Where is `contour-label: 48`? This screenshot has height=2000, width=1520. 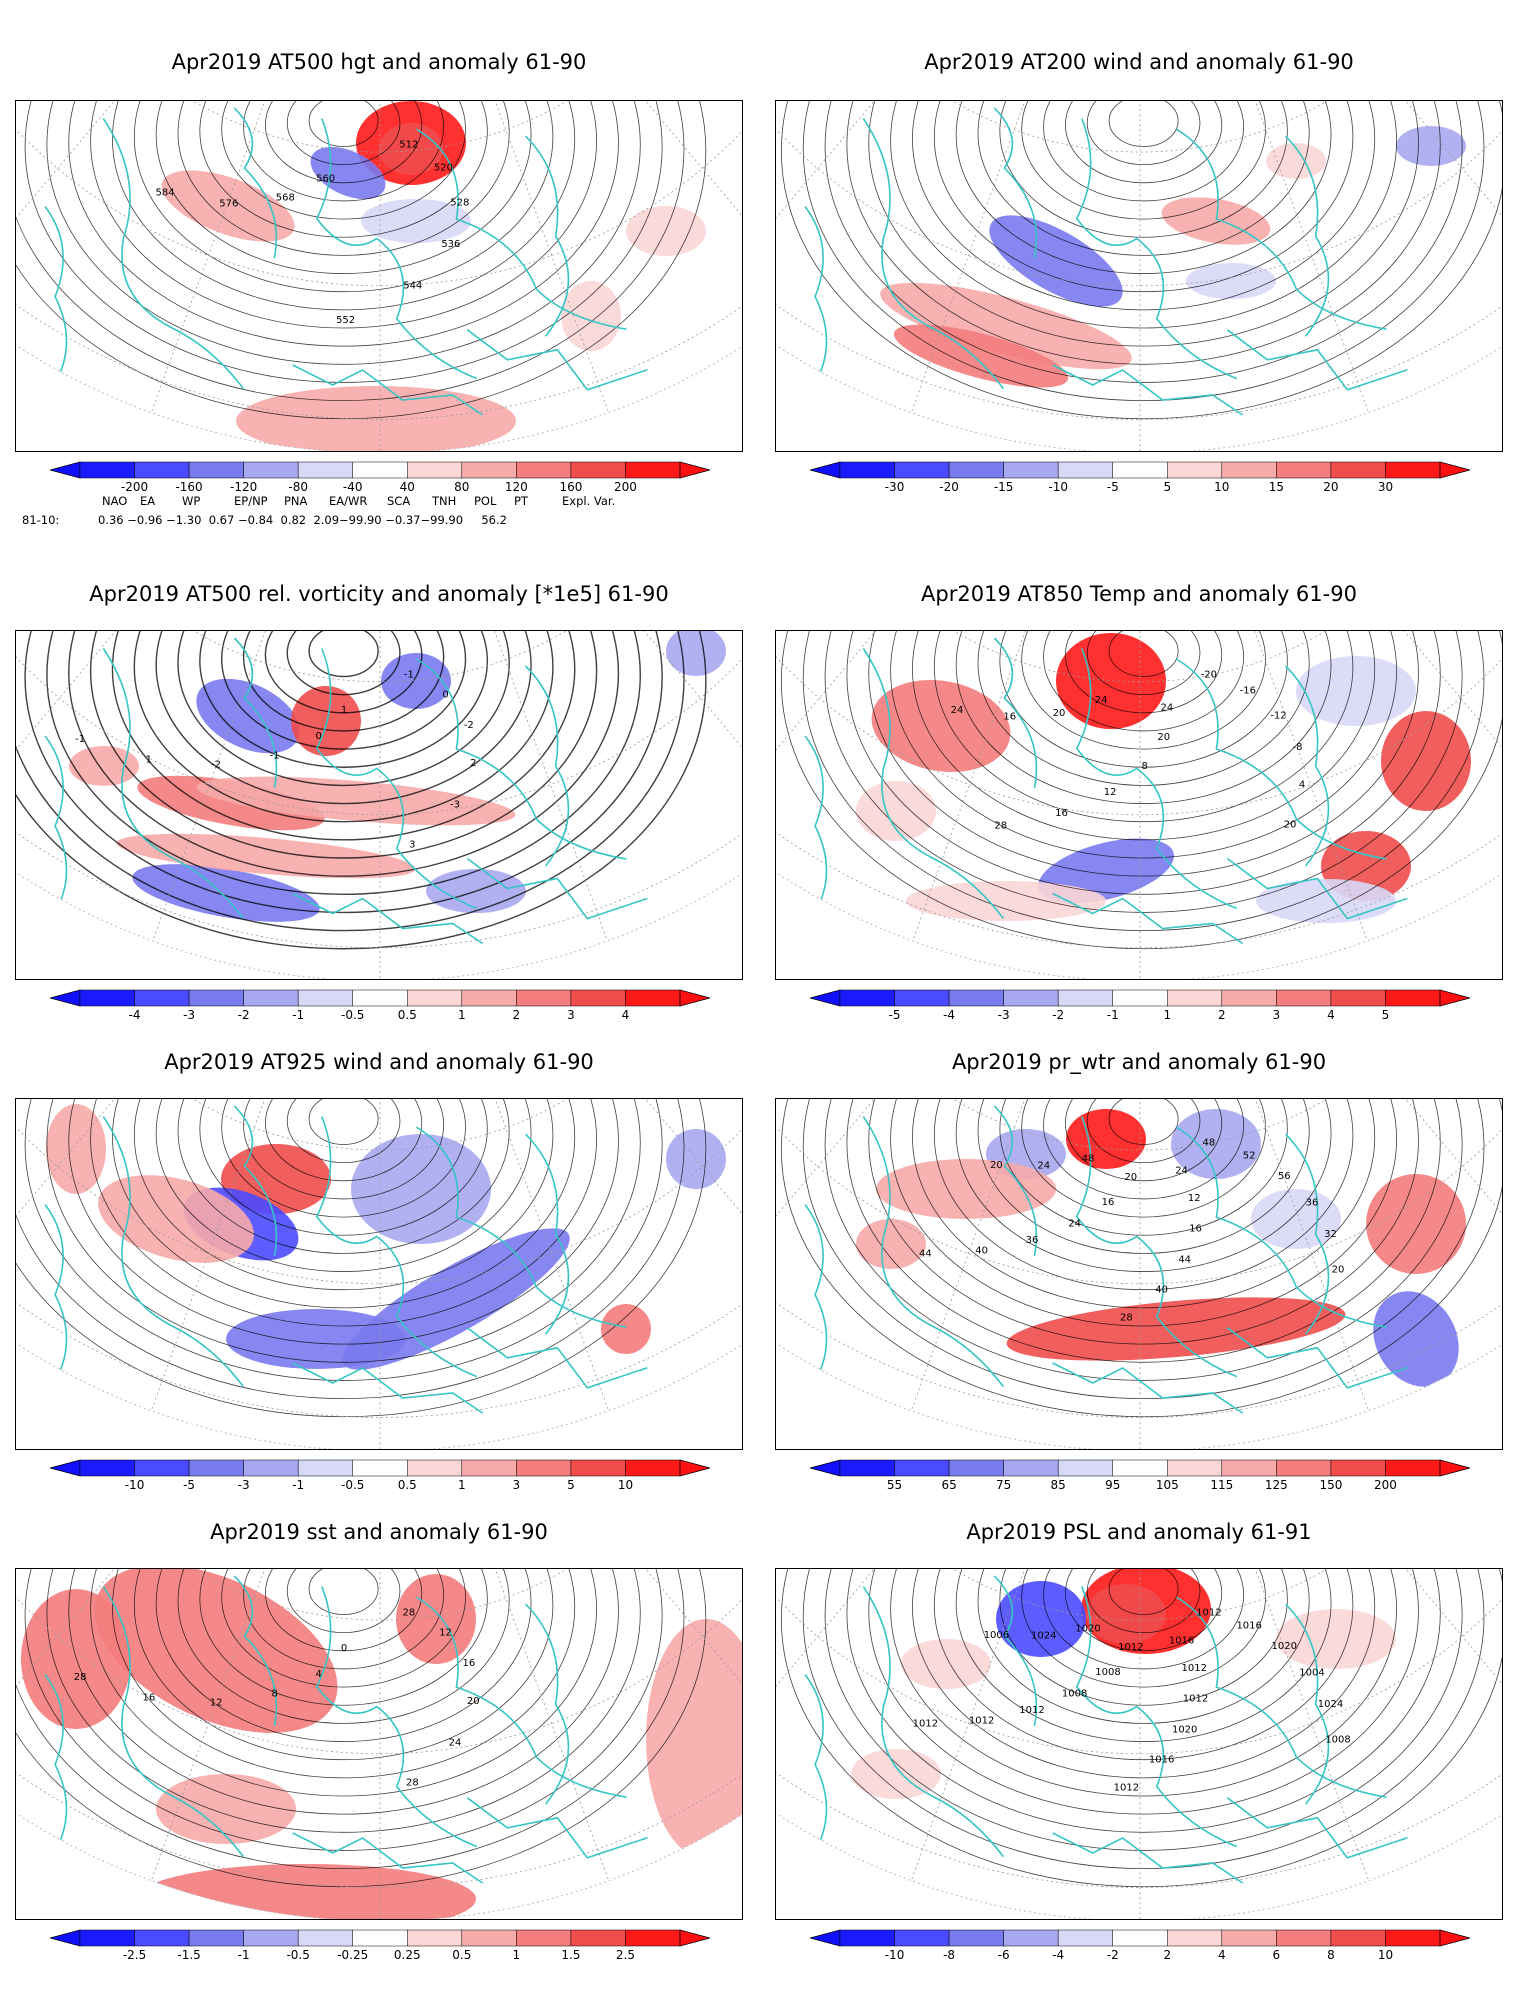 contour-label: 48 is located at coordinates (1088, 1159).